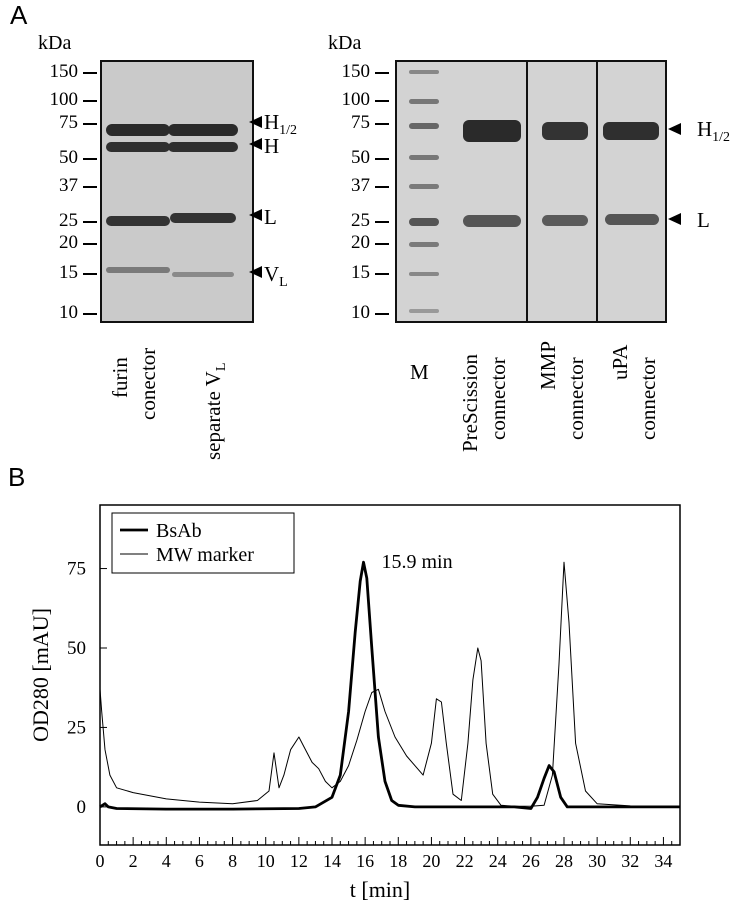 The image size is (743, 920). I want to click on gel1-lane1-label-line1: furin, so click(120, 377).